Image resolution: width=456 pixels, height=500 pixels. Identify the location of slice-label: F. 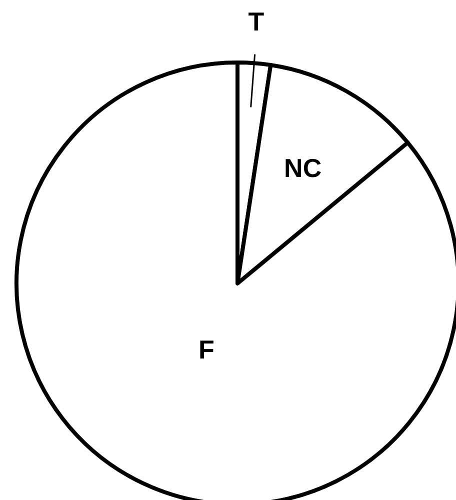
(206, 349).